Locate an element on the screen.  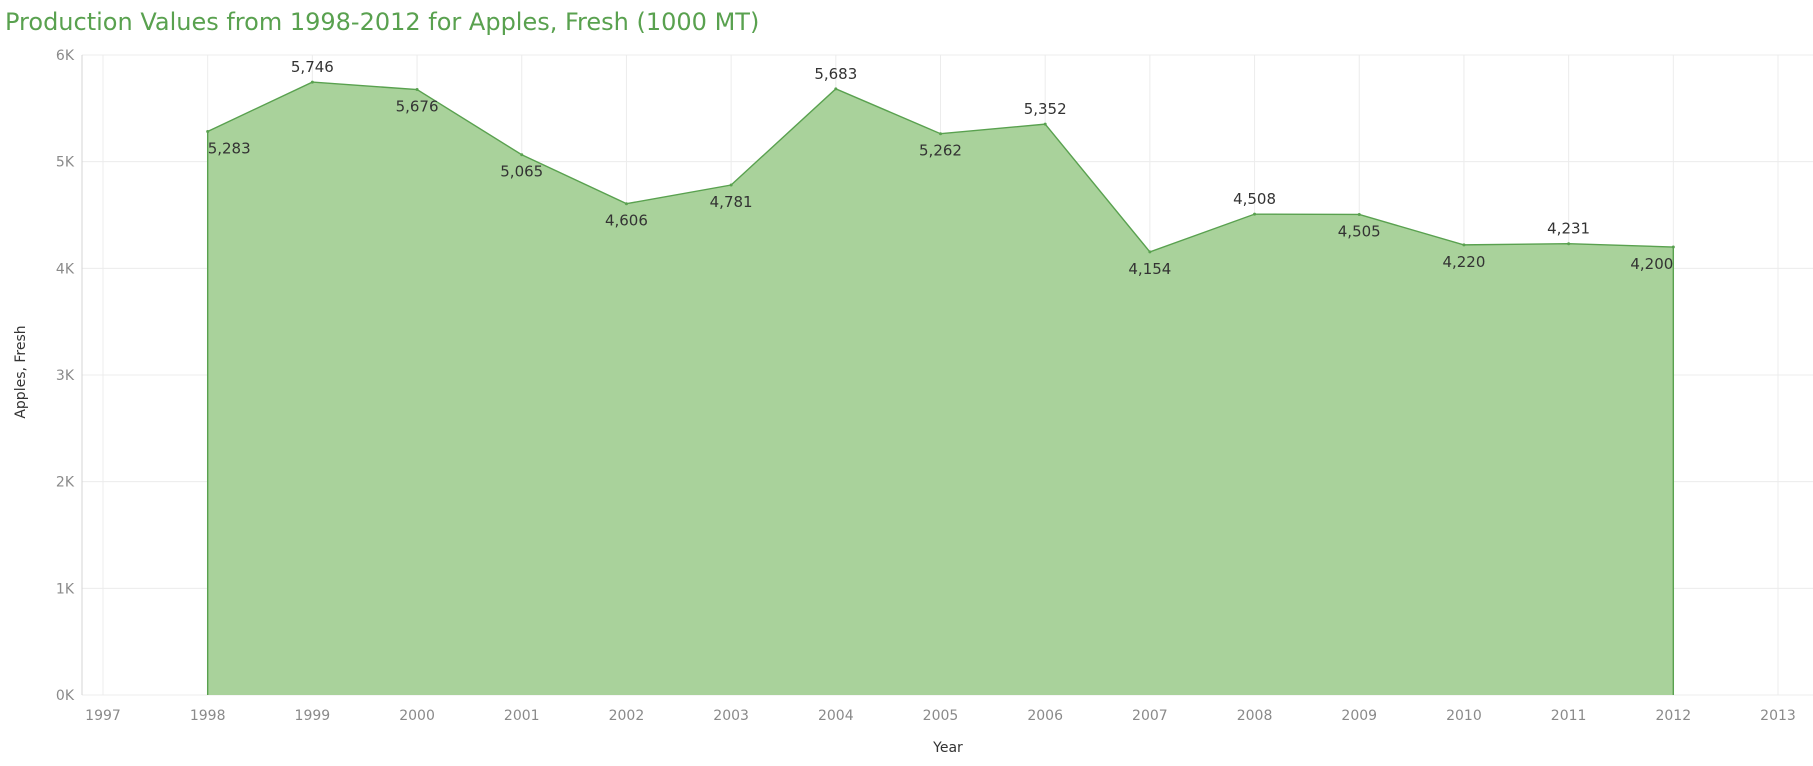
y-tick-label: 1K is located at coordinates (65, 589).